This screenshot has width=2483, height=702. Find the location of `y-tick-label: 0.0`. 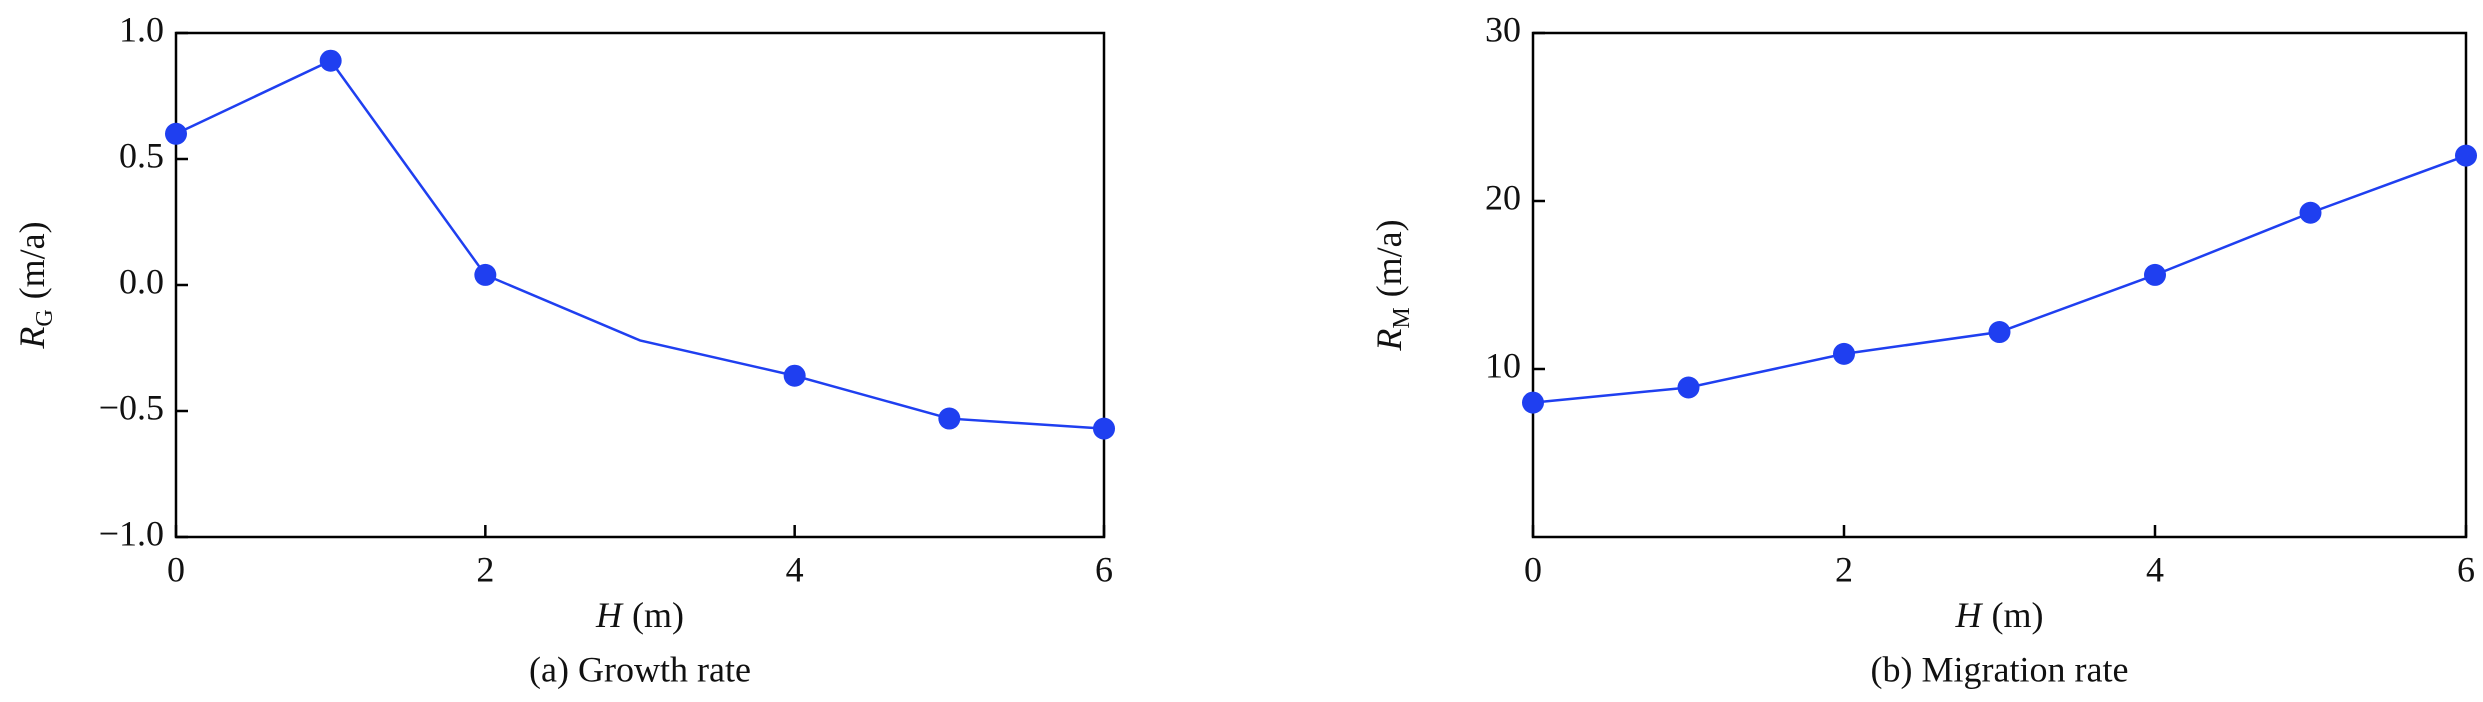

y-tick-label: 0.0 is located at coordinates (141, 281).